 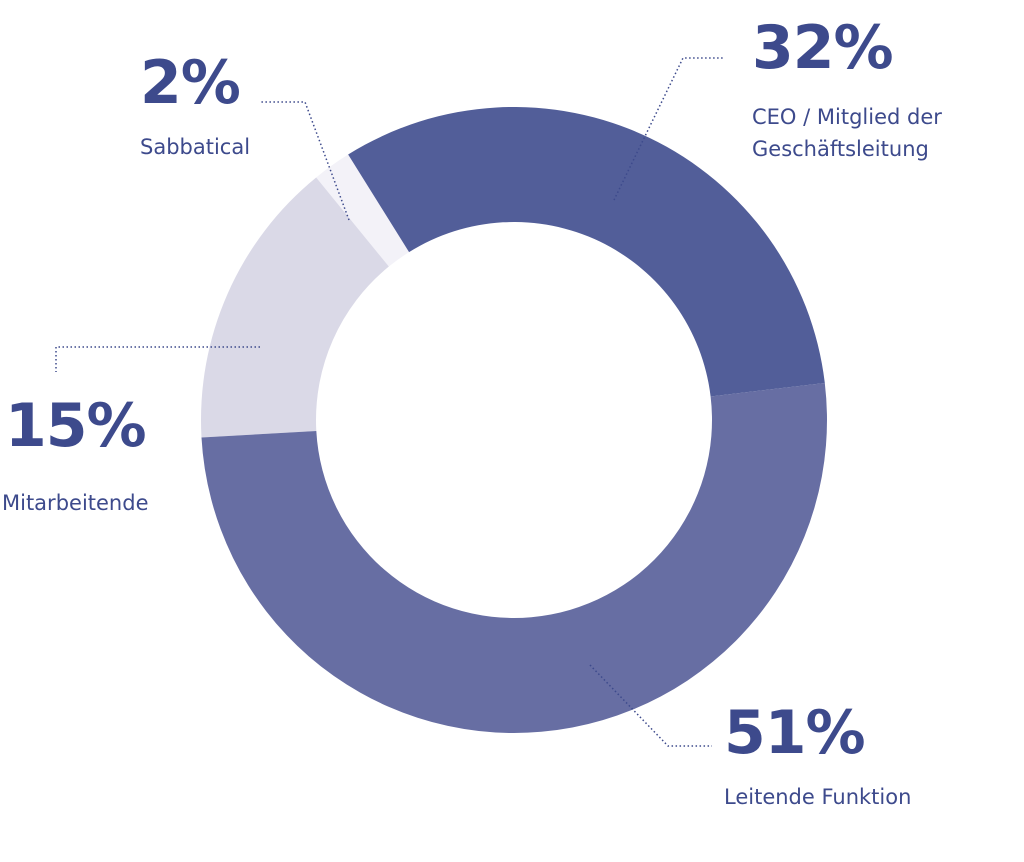 What do you see at coordinates (795, 733) in the screenshot?
I see `value-label: 51%` at bounding box center [795, 733].